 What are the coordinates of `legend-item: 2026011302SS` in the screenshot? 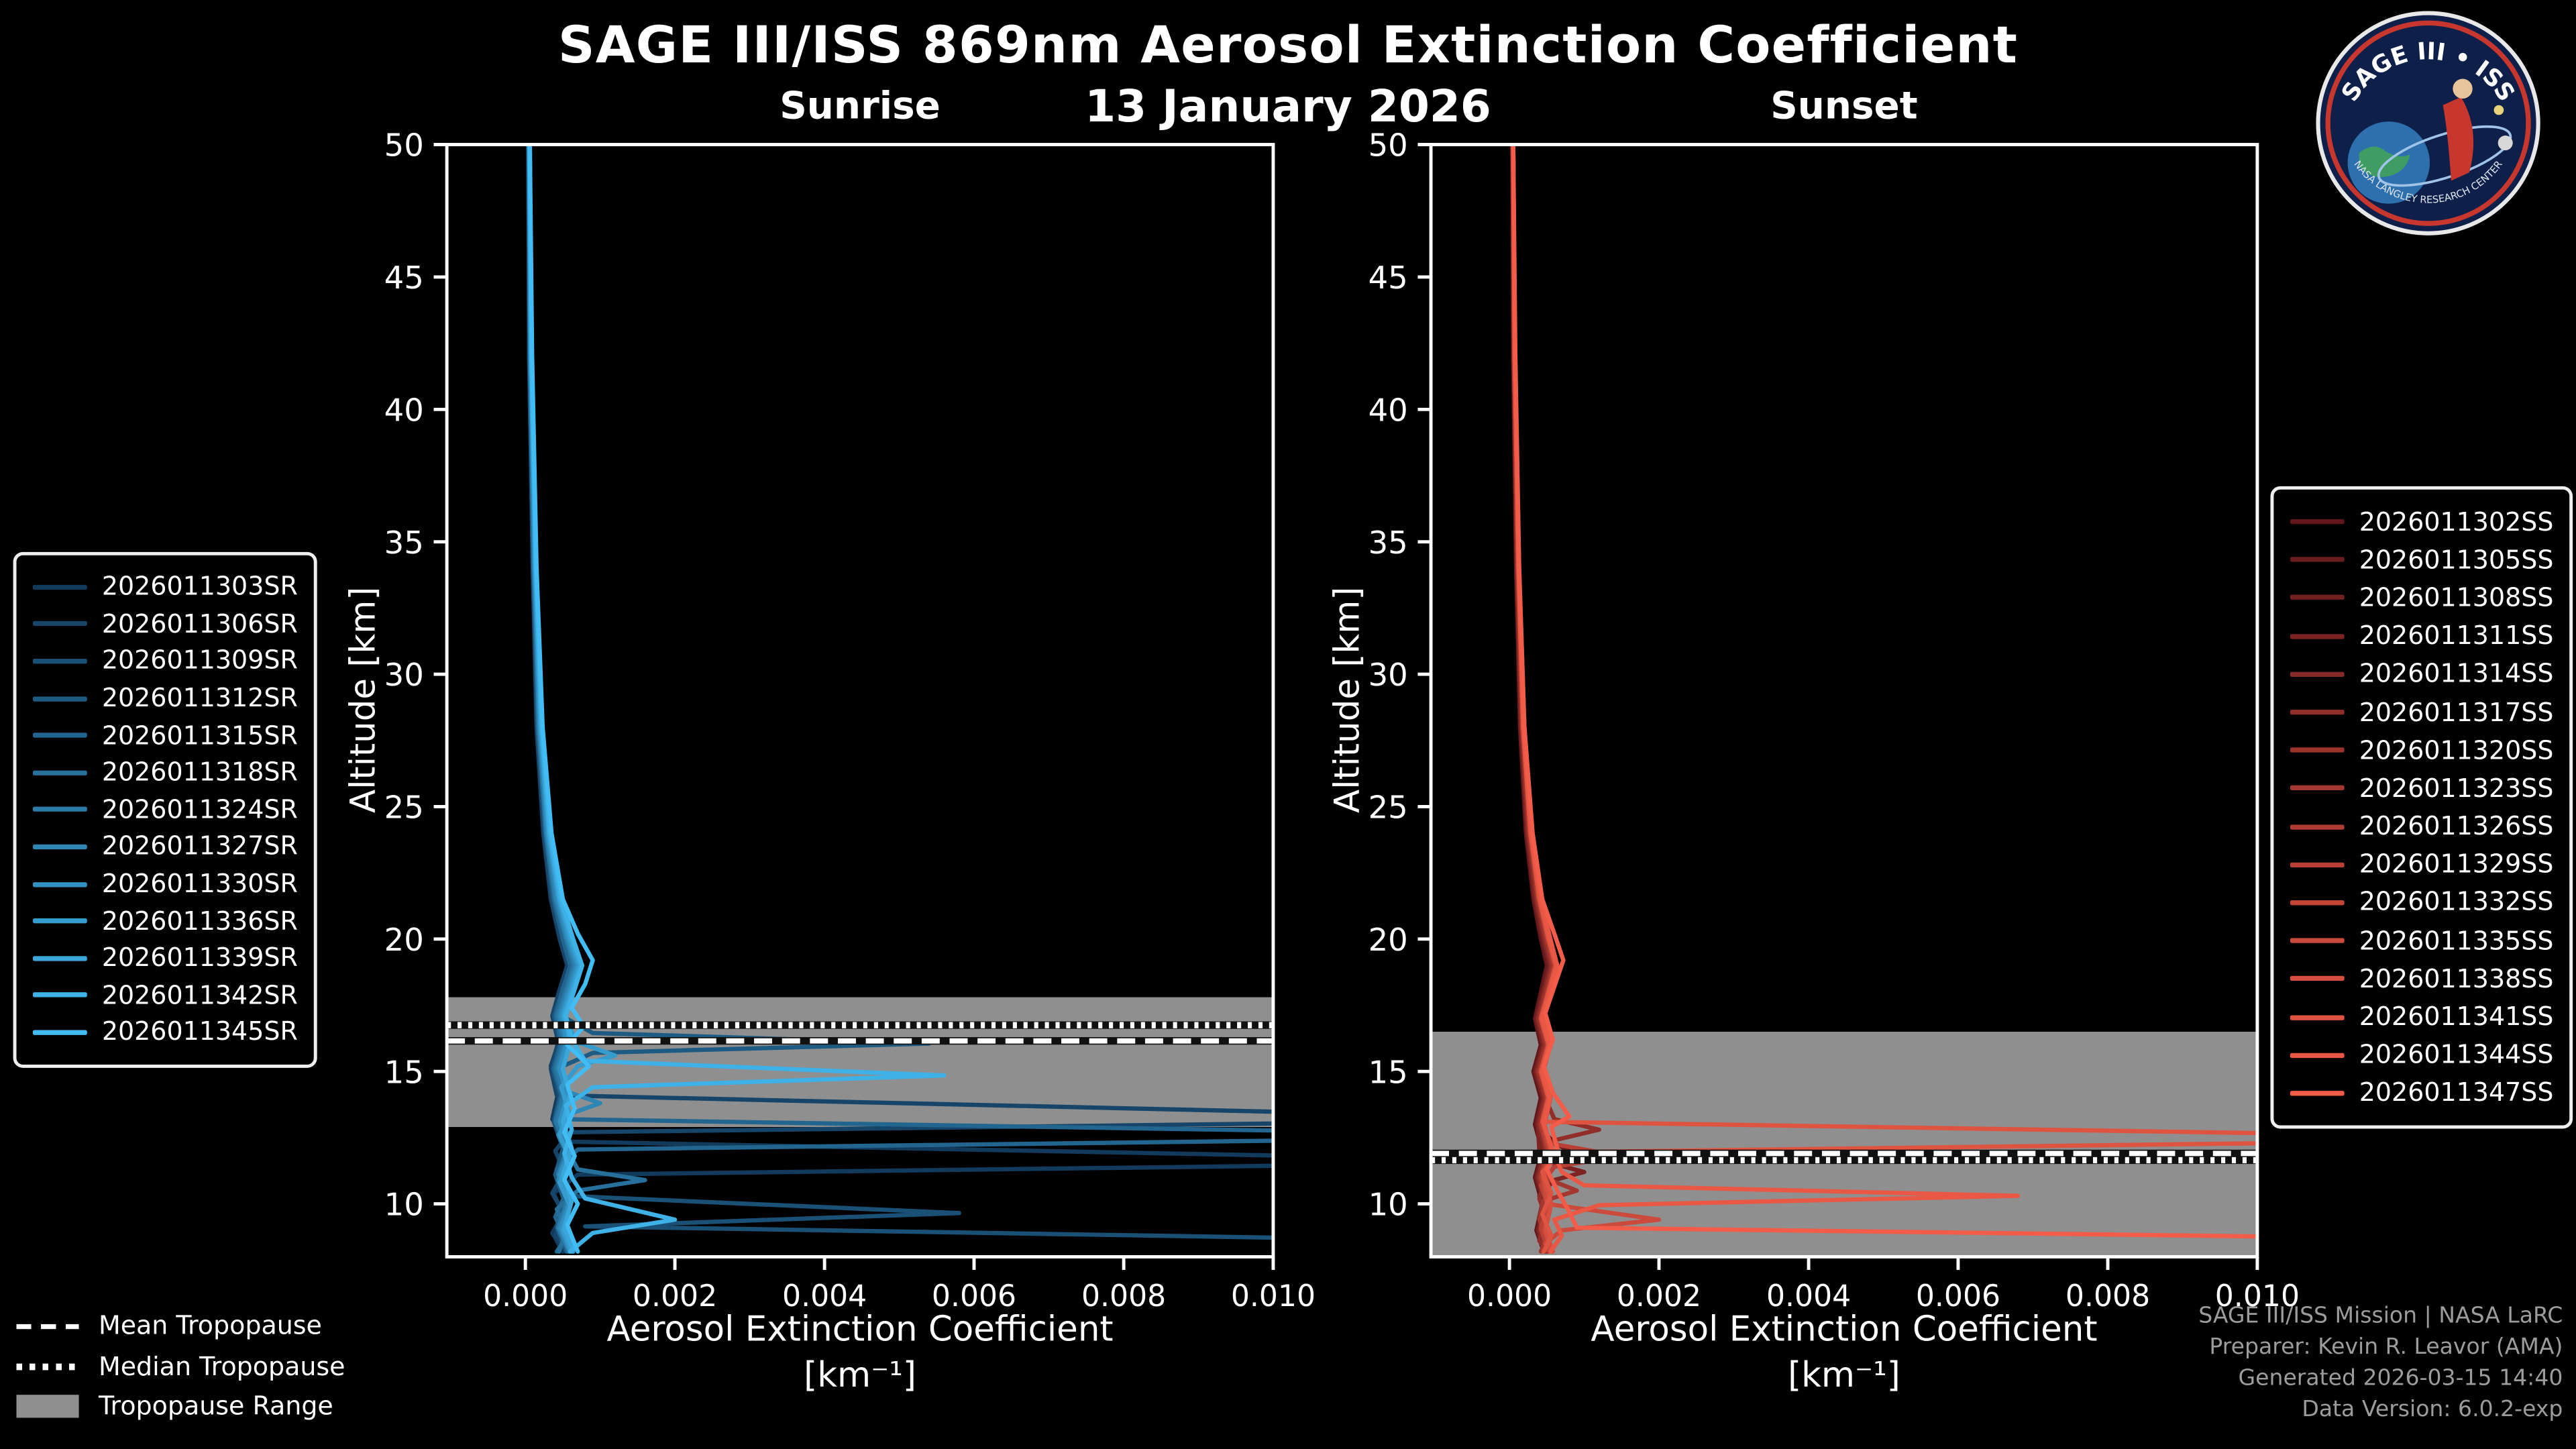 It's located at (2422, 521).